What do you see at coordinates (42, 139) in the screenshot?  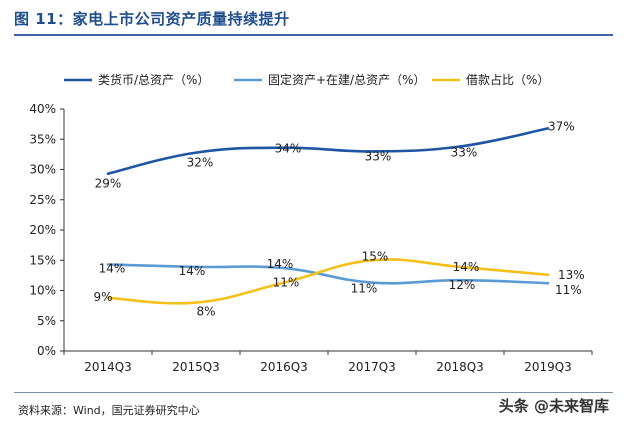 I see `y-tick-label: 35%` at bounding box center [42, 139].